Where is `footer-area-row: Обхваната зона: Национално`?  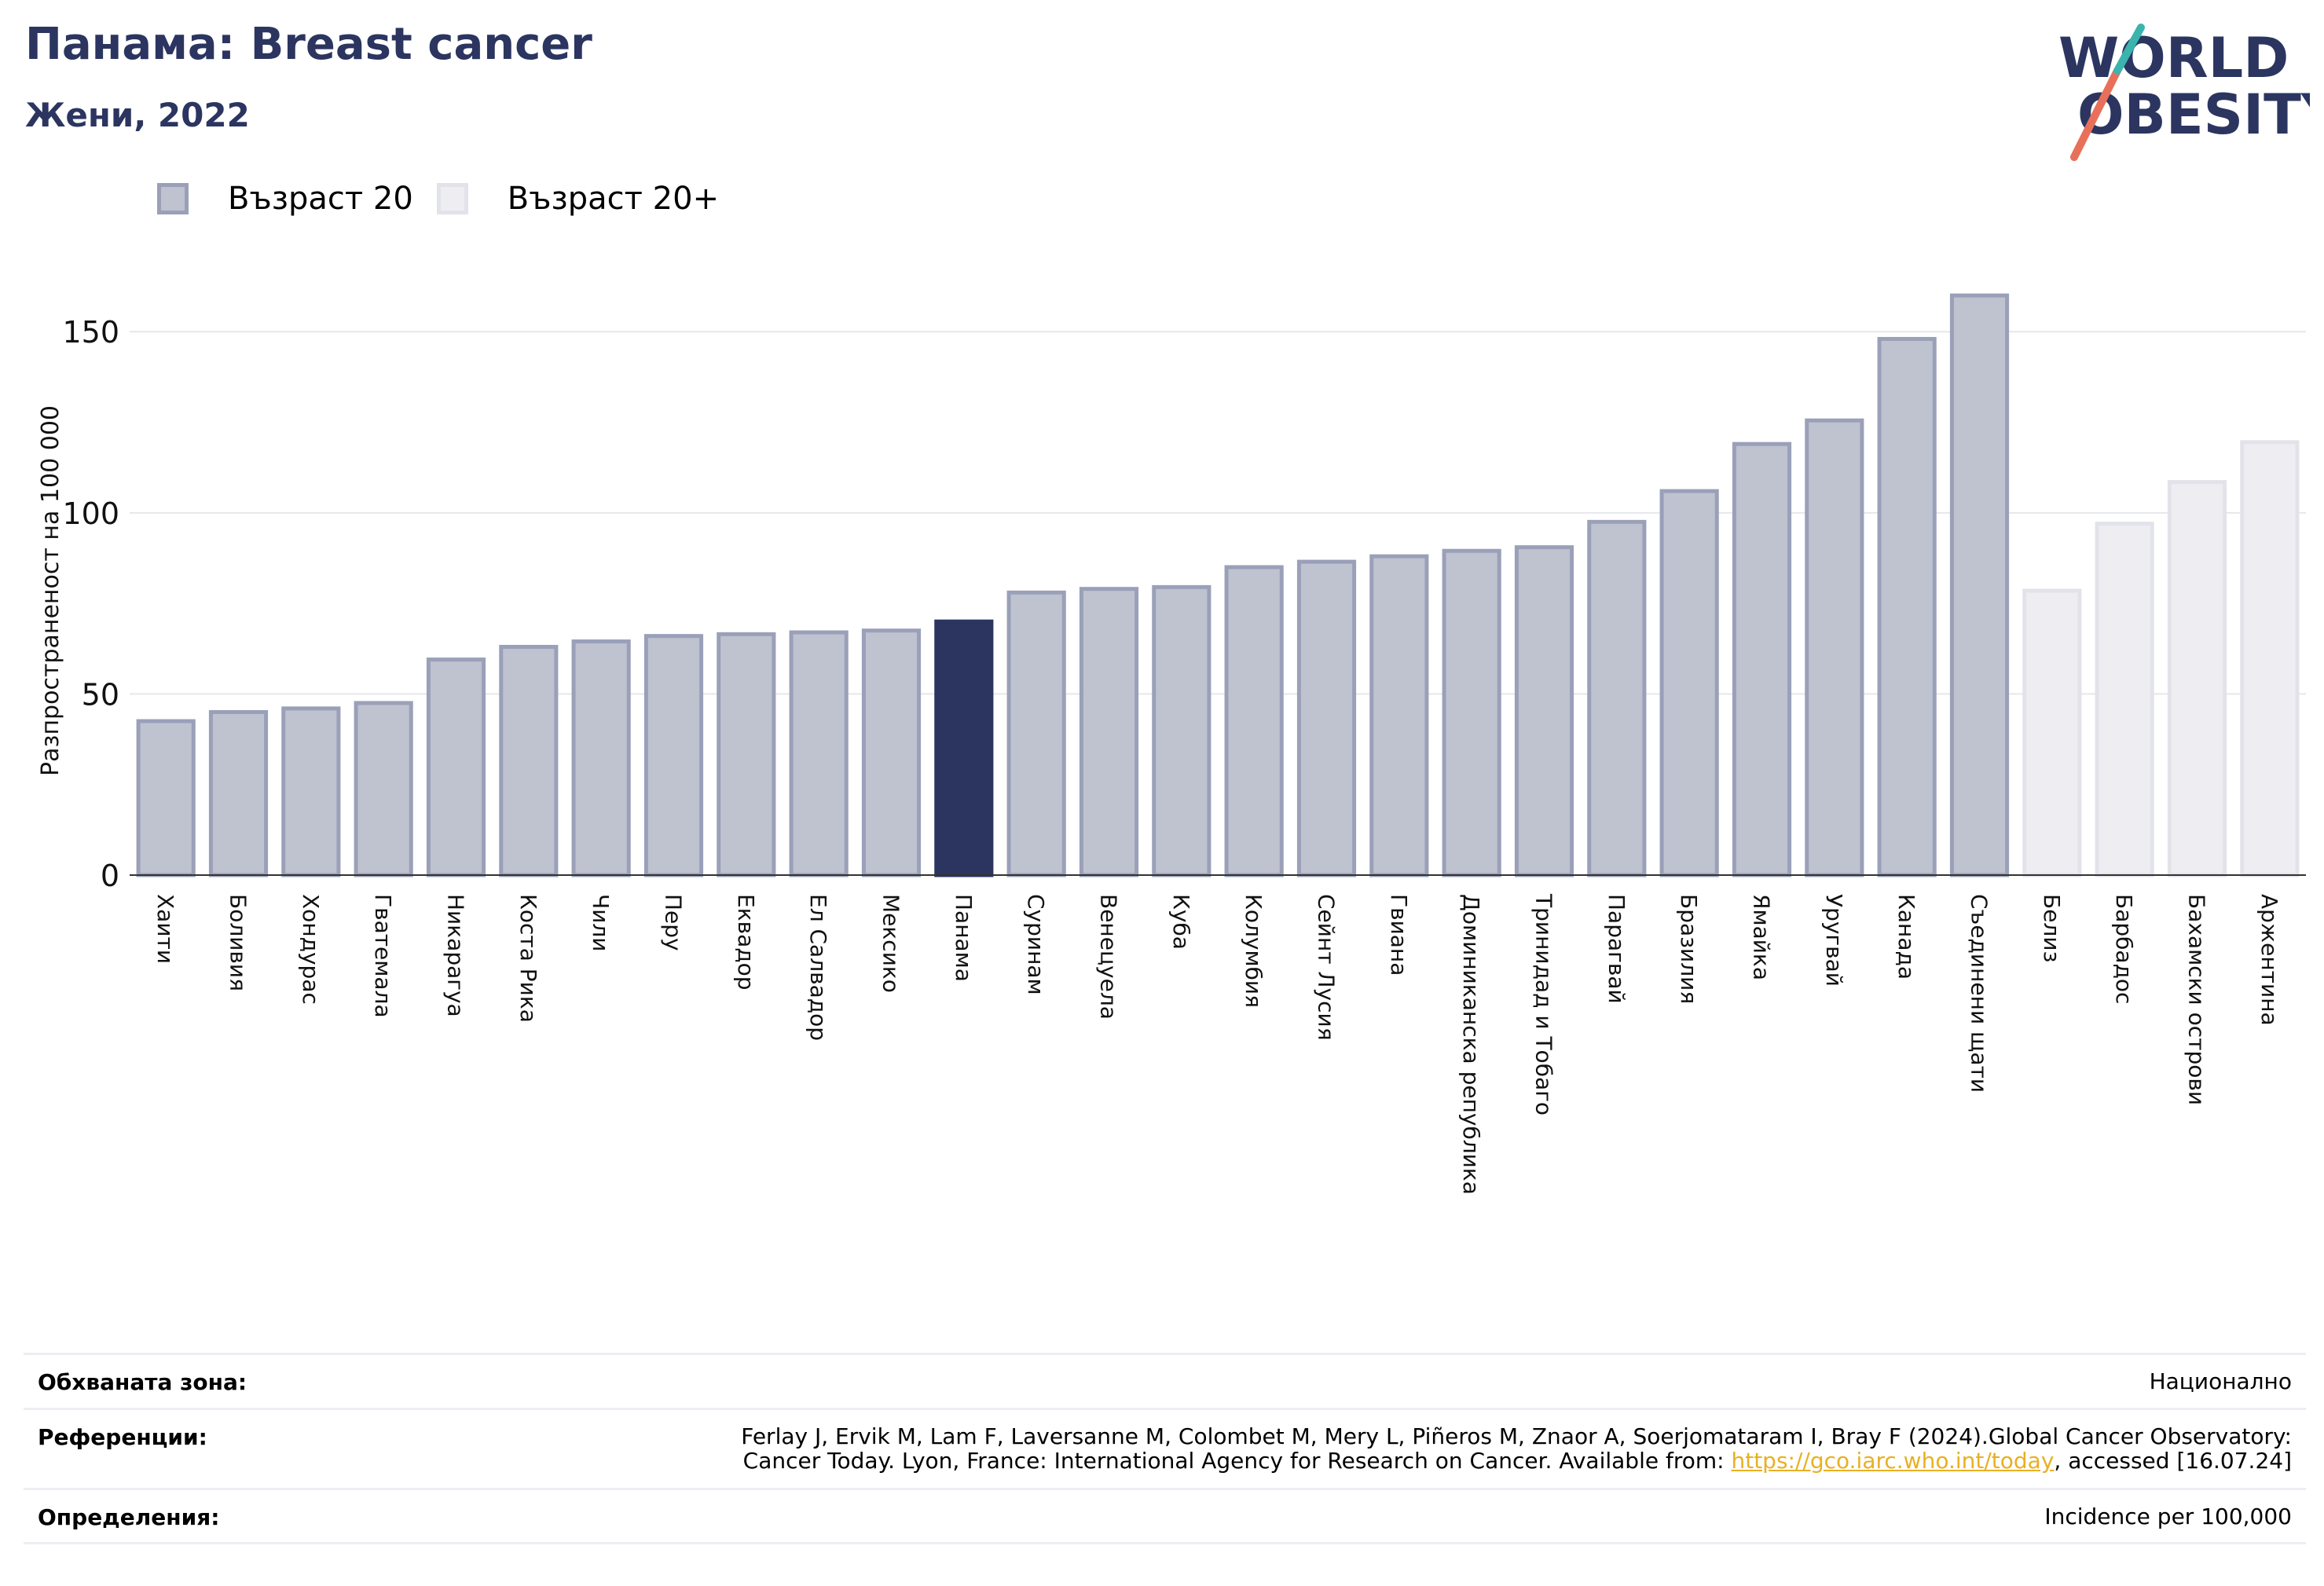
footer-area-row: Обхваната зона: Национално is located at coordinates (1165, 1380).